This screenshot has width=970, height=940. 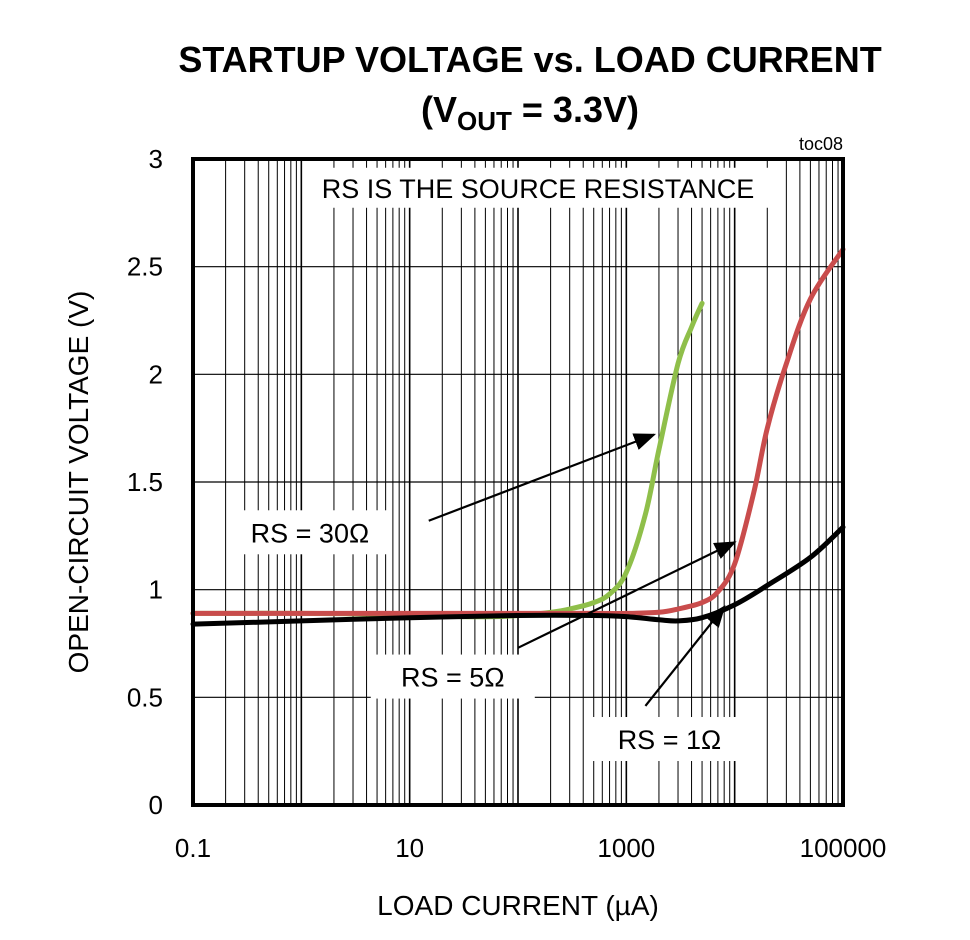 I want to click on x-tick-label: 100000, so click(x=843, y=848).